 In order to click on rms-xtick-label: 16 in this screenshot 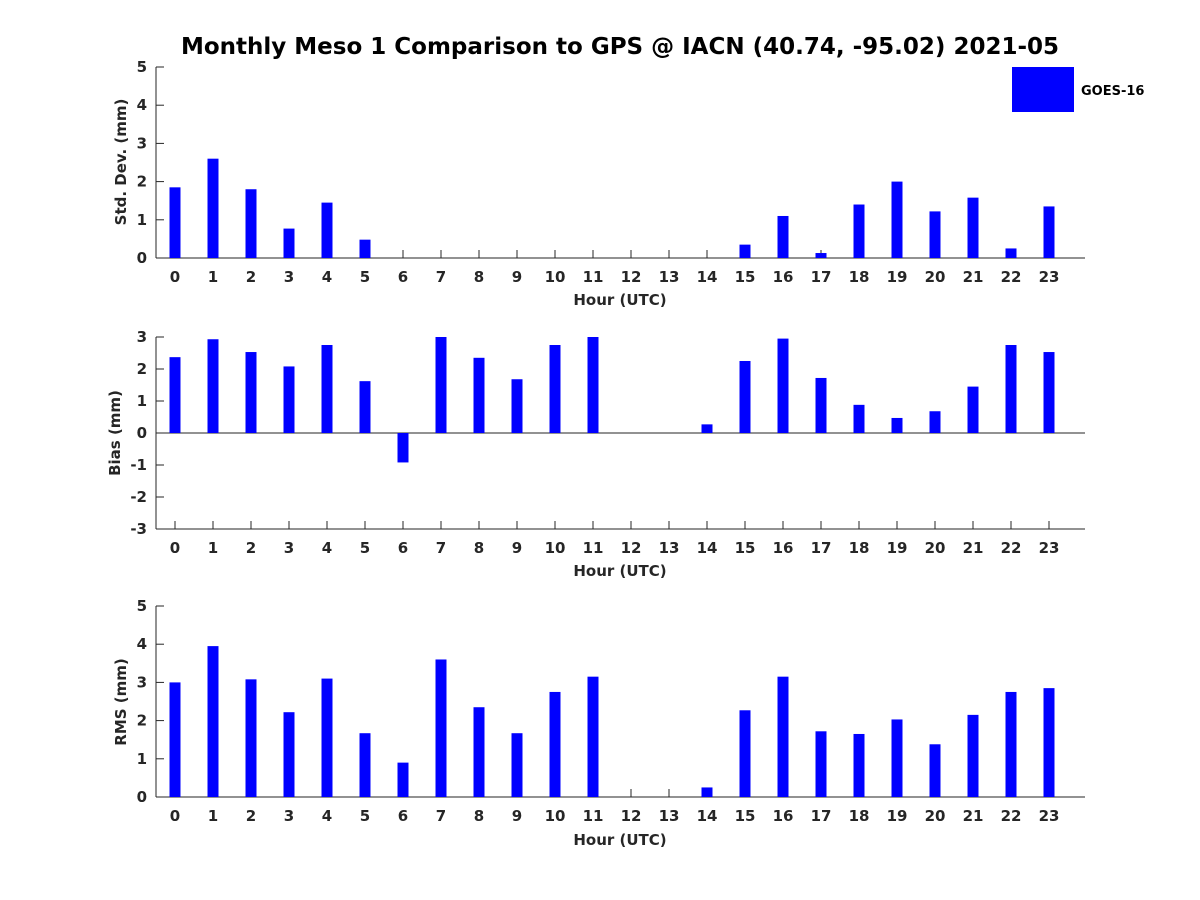, I will do `click(783, 816)`.